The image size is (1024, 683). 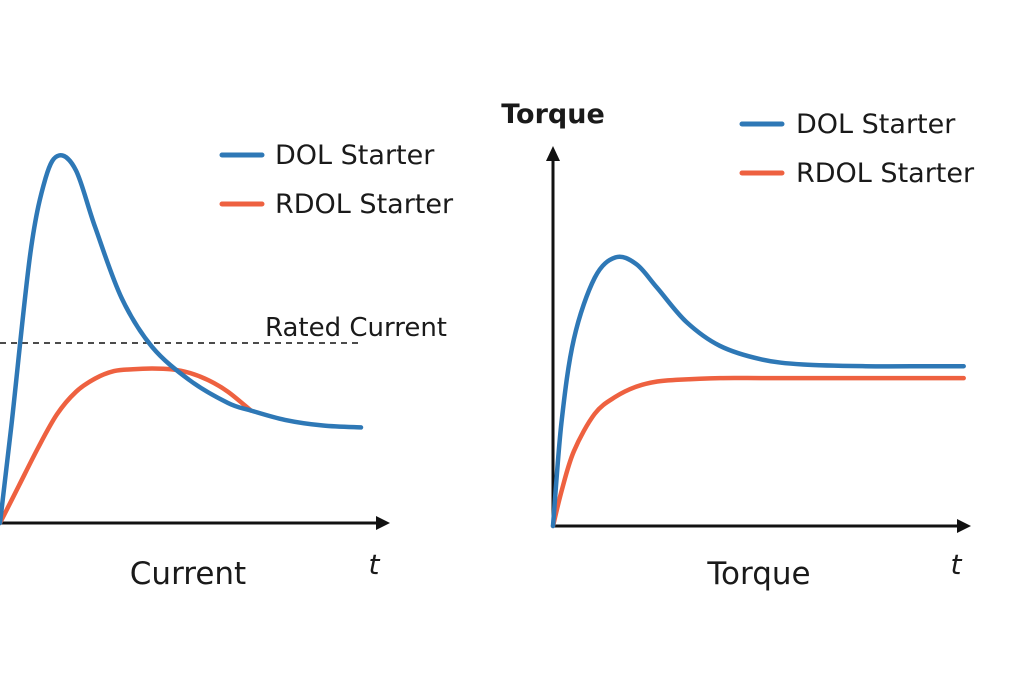 What do you see at coordinates (188, 574) in the screenshot?
I see `current-caption: Current` at bounding box center [188, 574].